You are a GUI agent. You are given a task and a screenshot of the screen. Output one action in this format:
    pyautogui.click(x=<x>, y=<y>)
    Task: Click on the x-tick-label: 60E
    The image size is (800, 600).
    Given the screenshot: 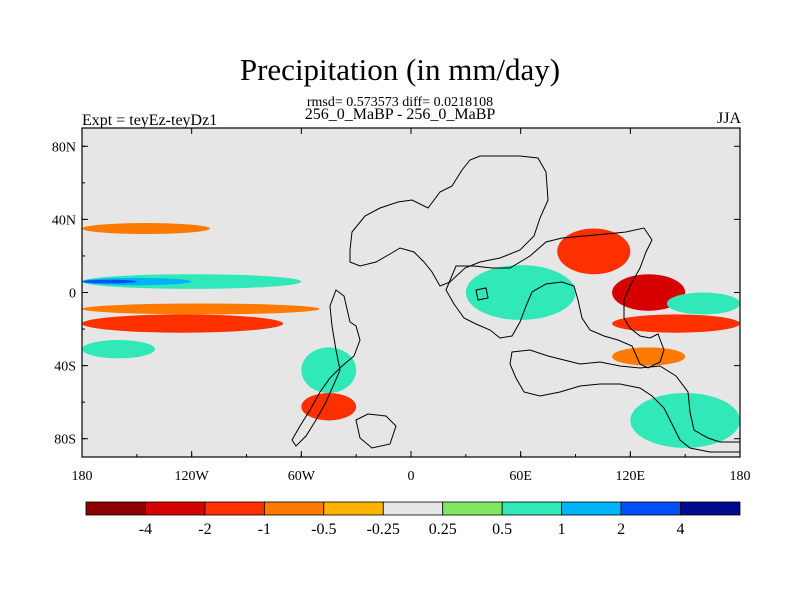 What is the action you would take?
    pyautogui.click(x=520, y=476)
    